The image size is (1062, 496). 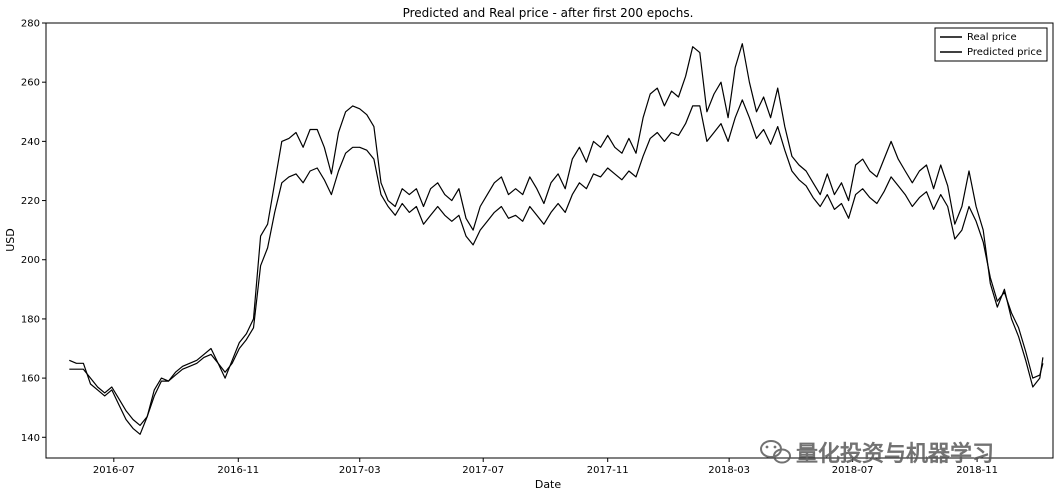 I want to click on x-tick-label: 2017-03, so click(x=360, y=470).